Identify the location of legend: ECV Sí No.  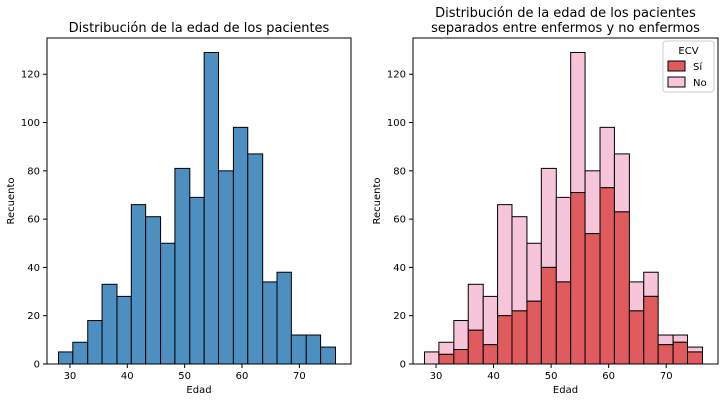
(688, 66).